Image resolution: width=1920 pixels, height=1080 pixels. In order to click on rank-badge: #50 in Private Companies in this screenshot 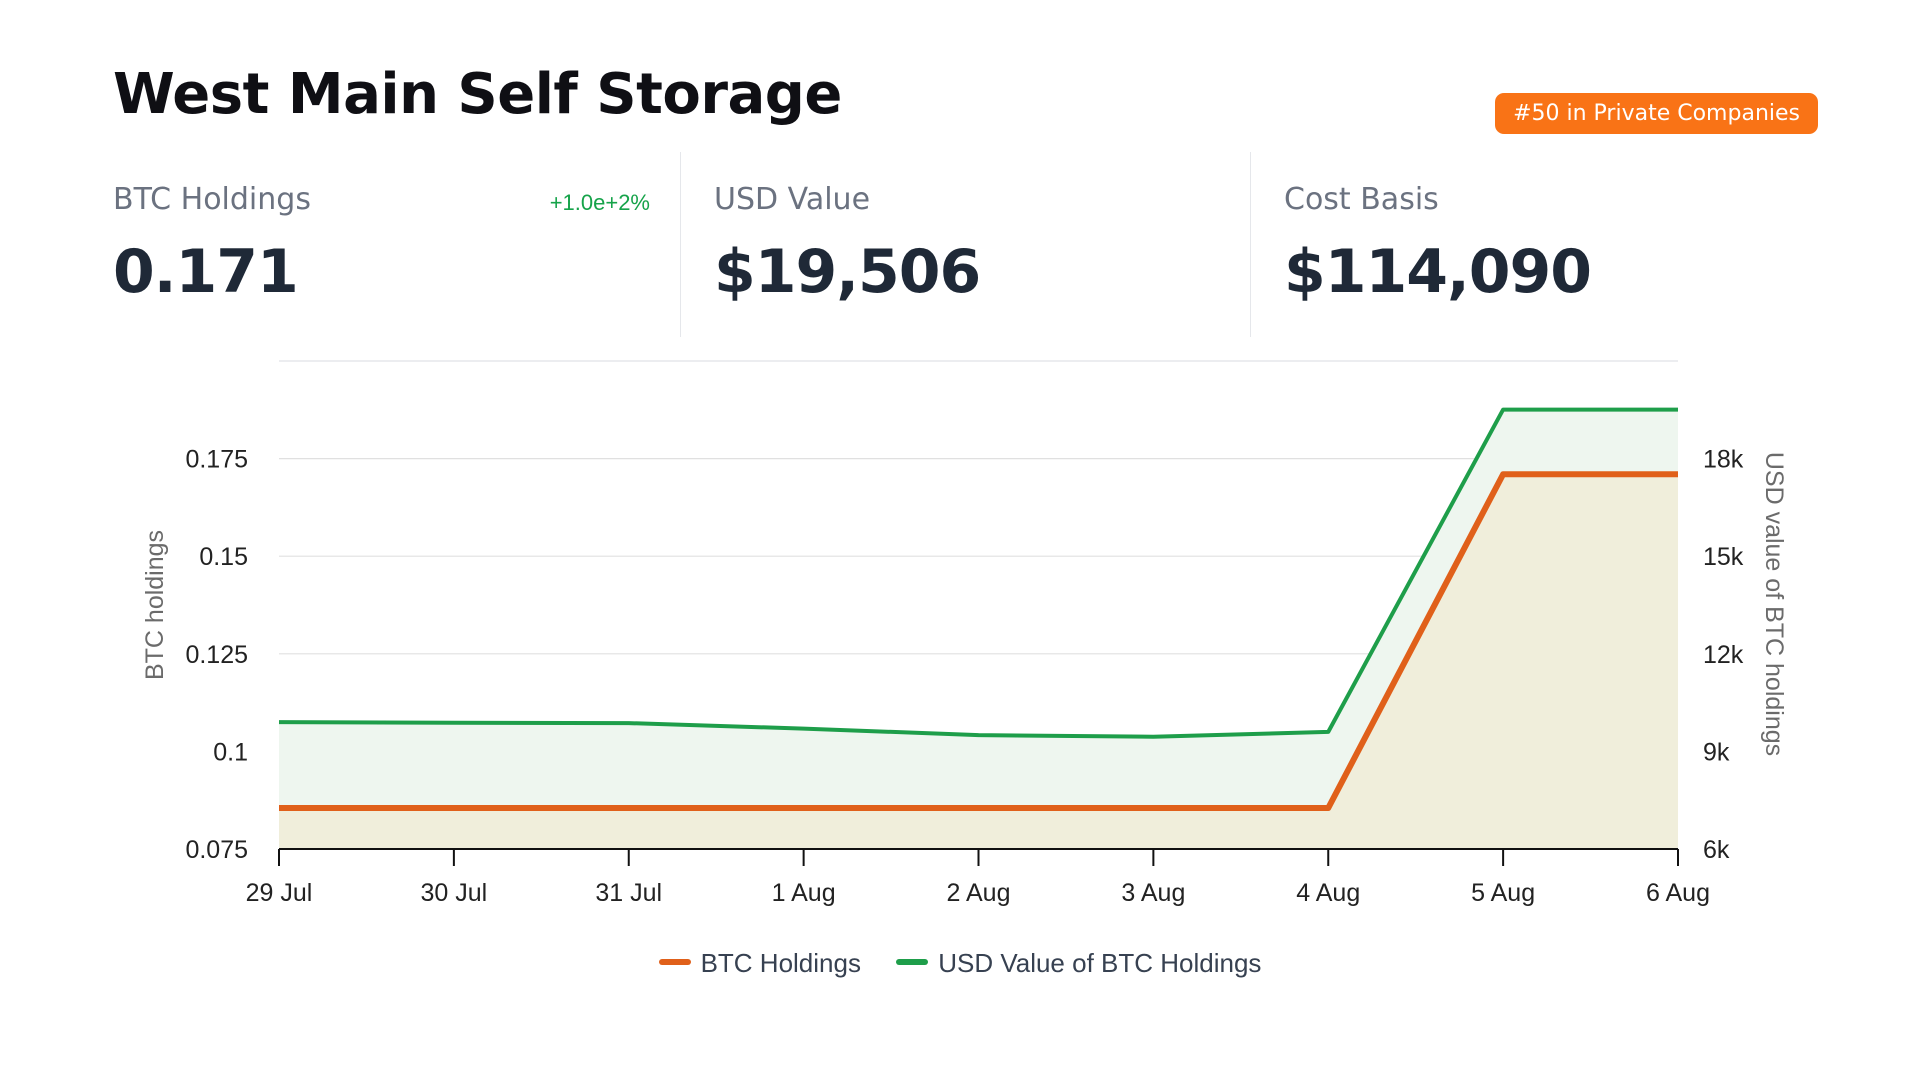, I will do `click(1656, 113)`.